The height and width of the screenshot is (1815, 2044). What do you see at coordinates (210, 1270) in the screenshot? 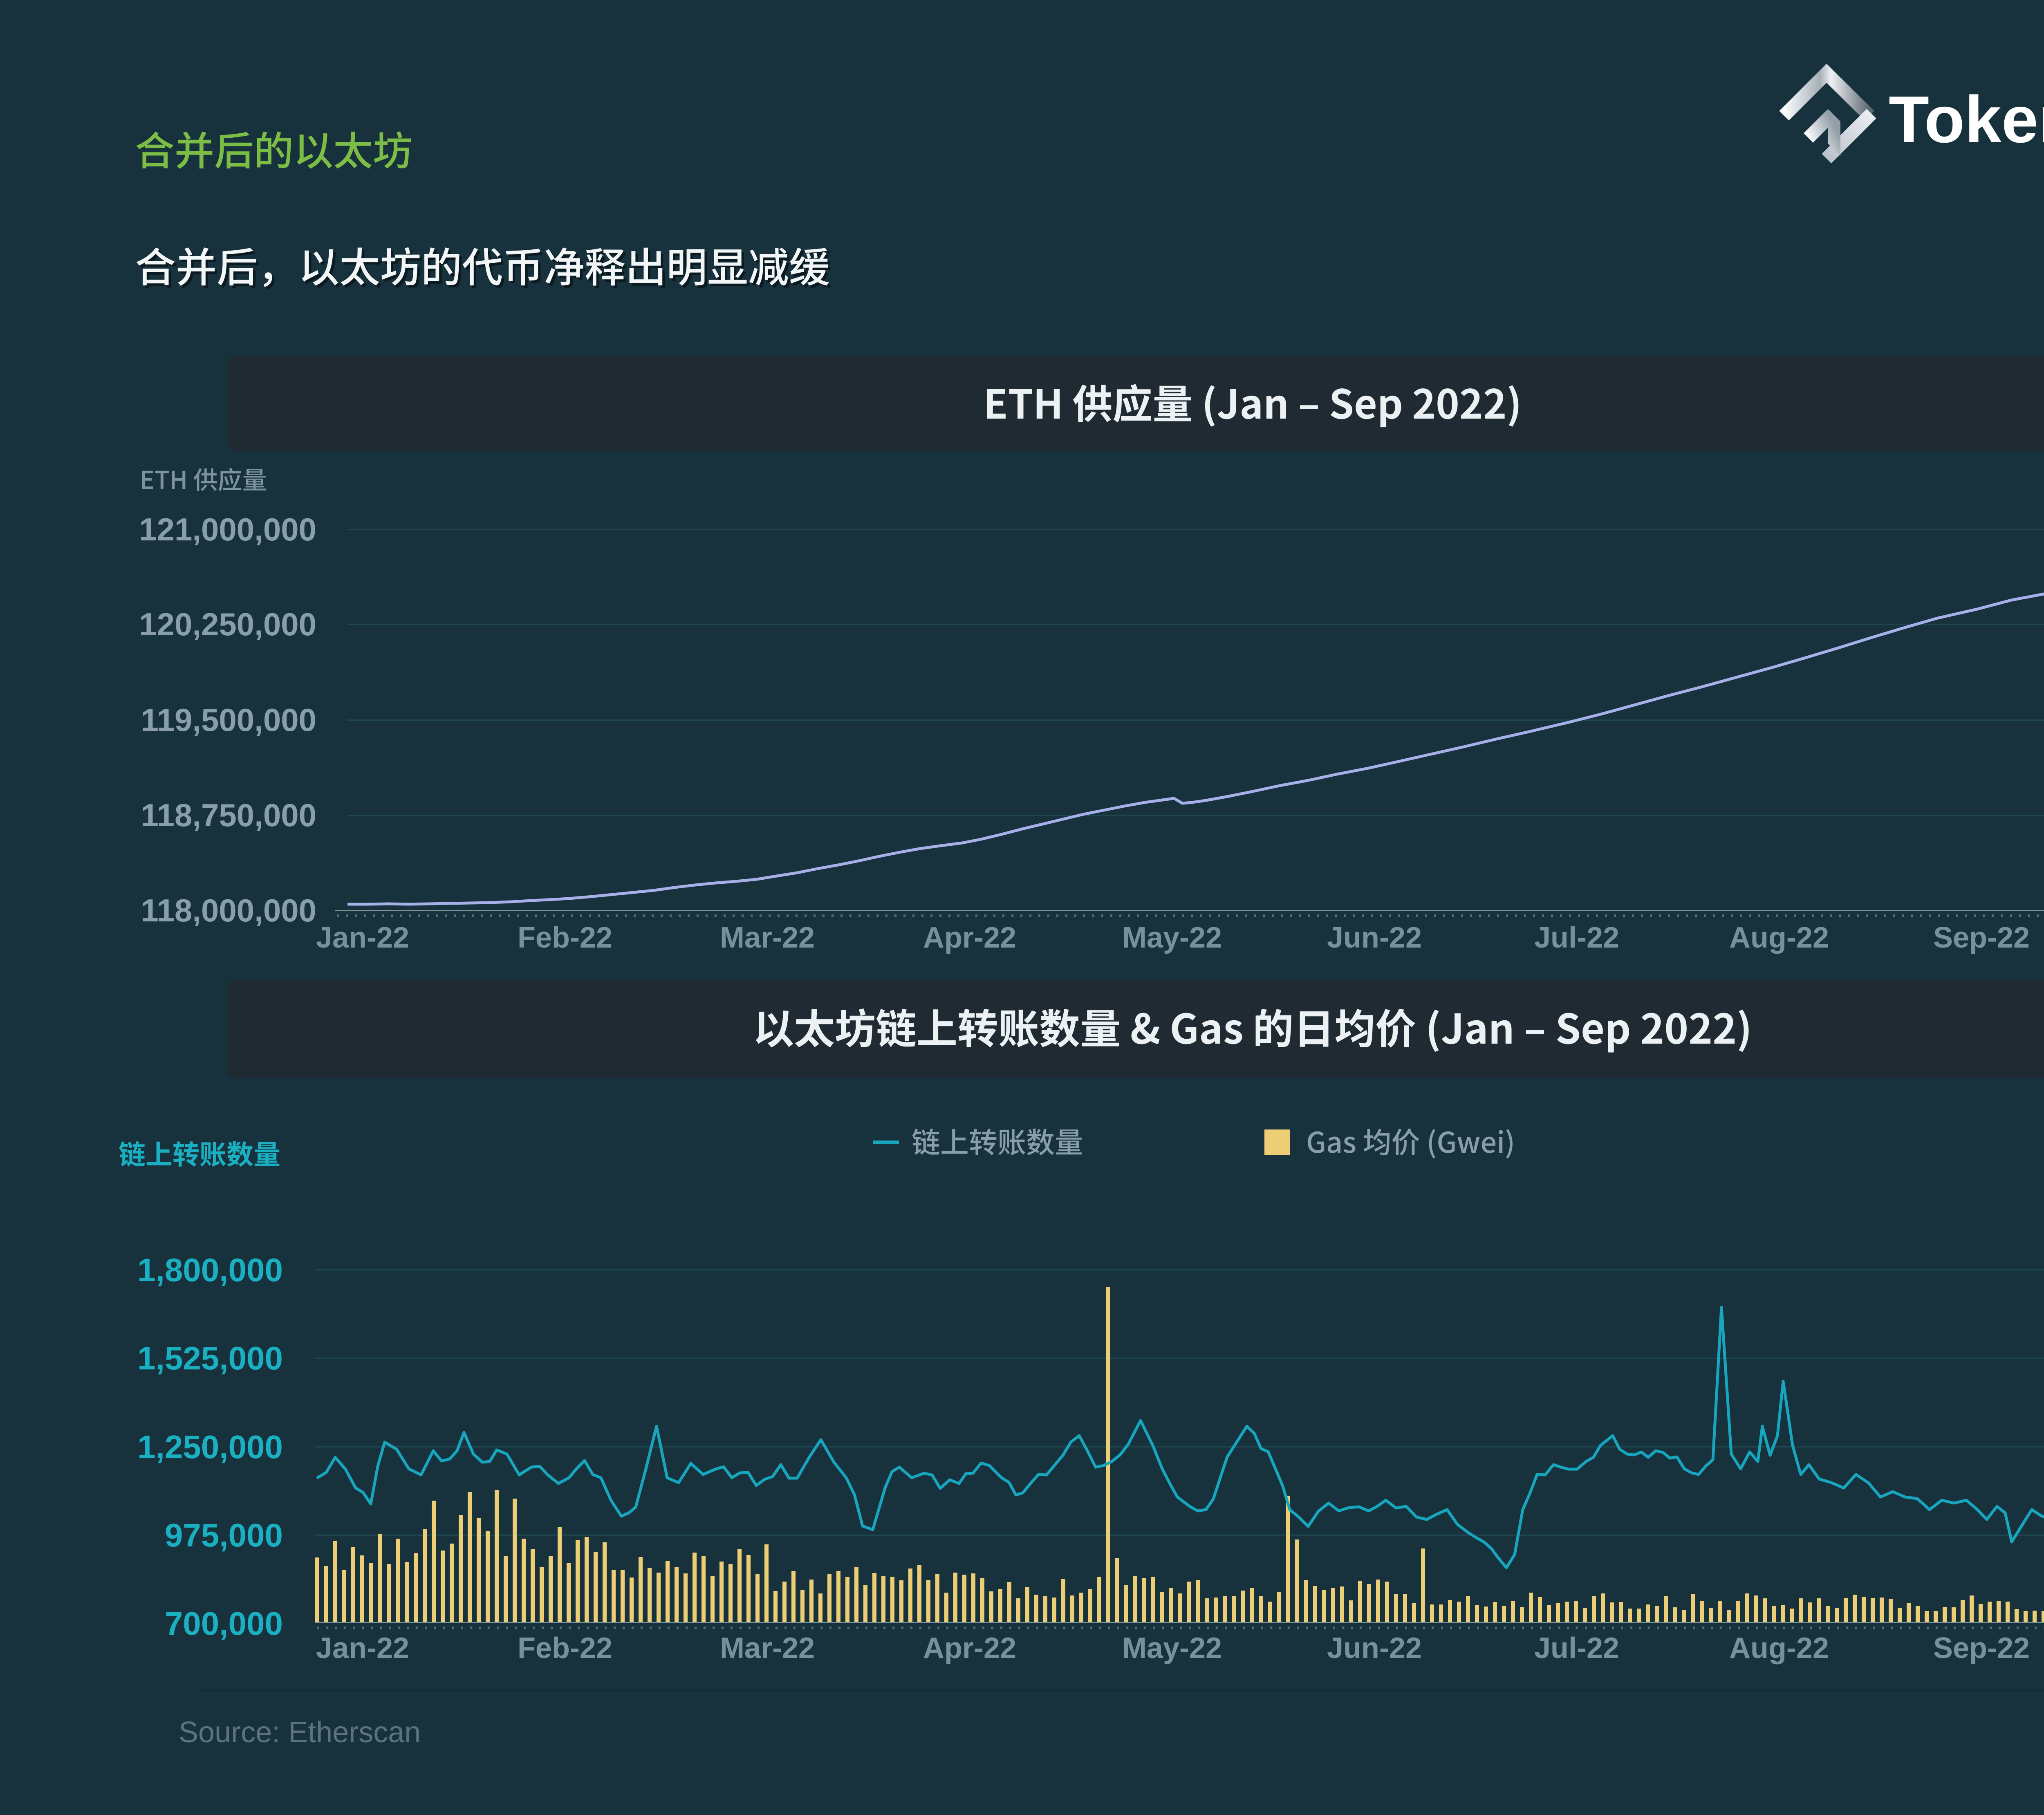
I see `svg-text: 1,800,000` at bounding box center [210, 1270].